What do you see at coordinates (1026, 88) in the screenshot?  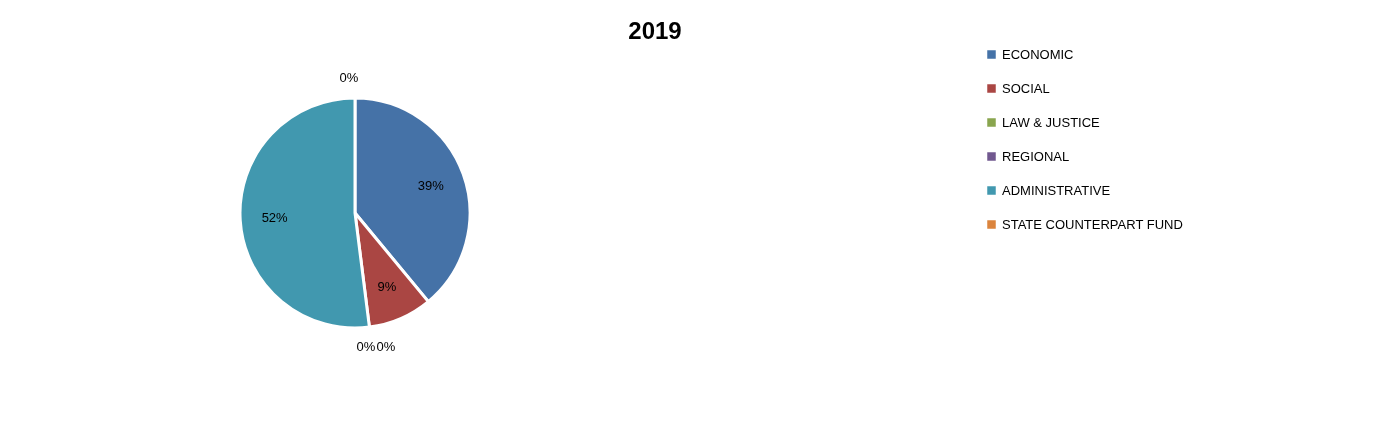 I see `legend-label: SOCIAL` at bounding box center [1026, 88].